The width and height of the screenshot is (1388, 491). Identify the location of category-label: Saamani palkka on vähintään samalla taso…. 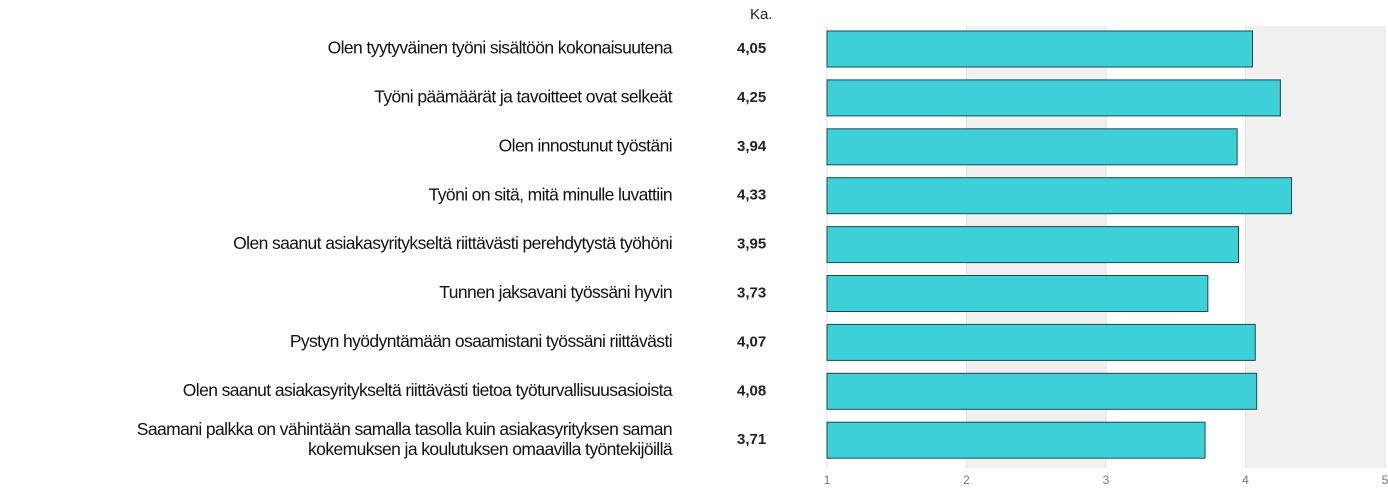
(405, 439).